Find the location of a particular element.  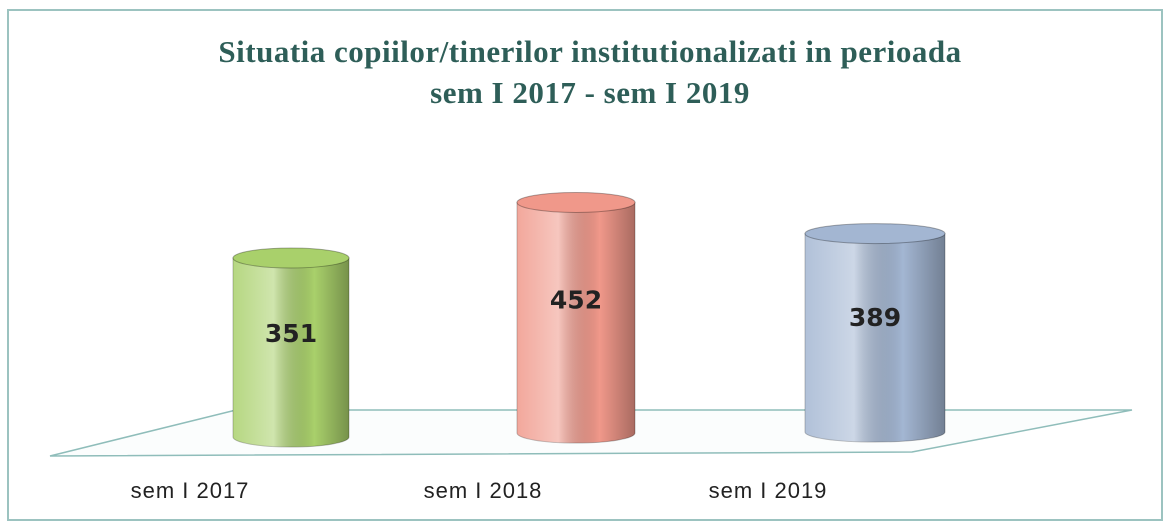

chart-title: sem I 2017 - sem I 2019 is located at coordinates (590, 92).